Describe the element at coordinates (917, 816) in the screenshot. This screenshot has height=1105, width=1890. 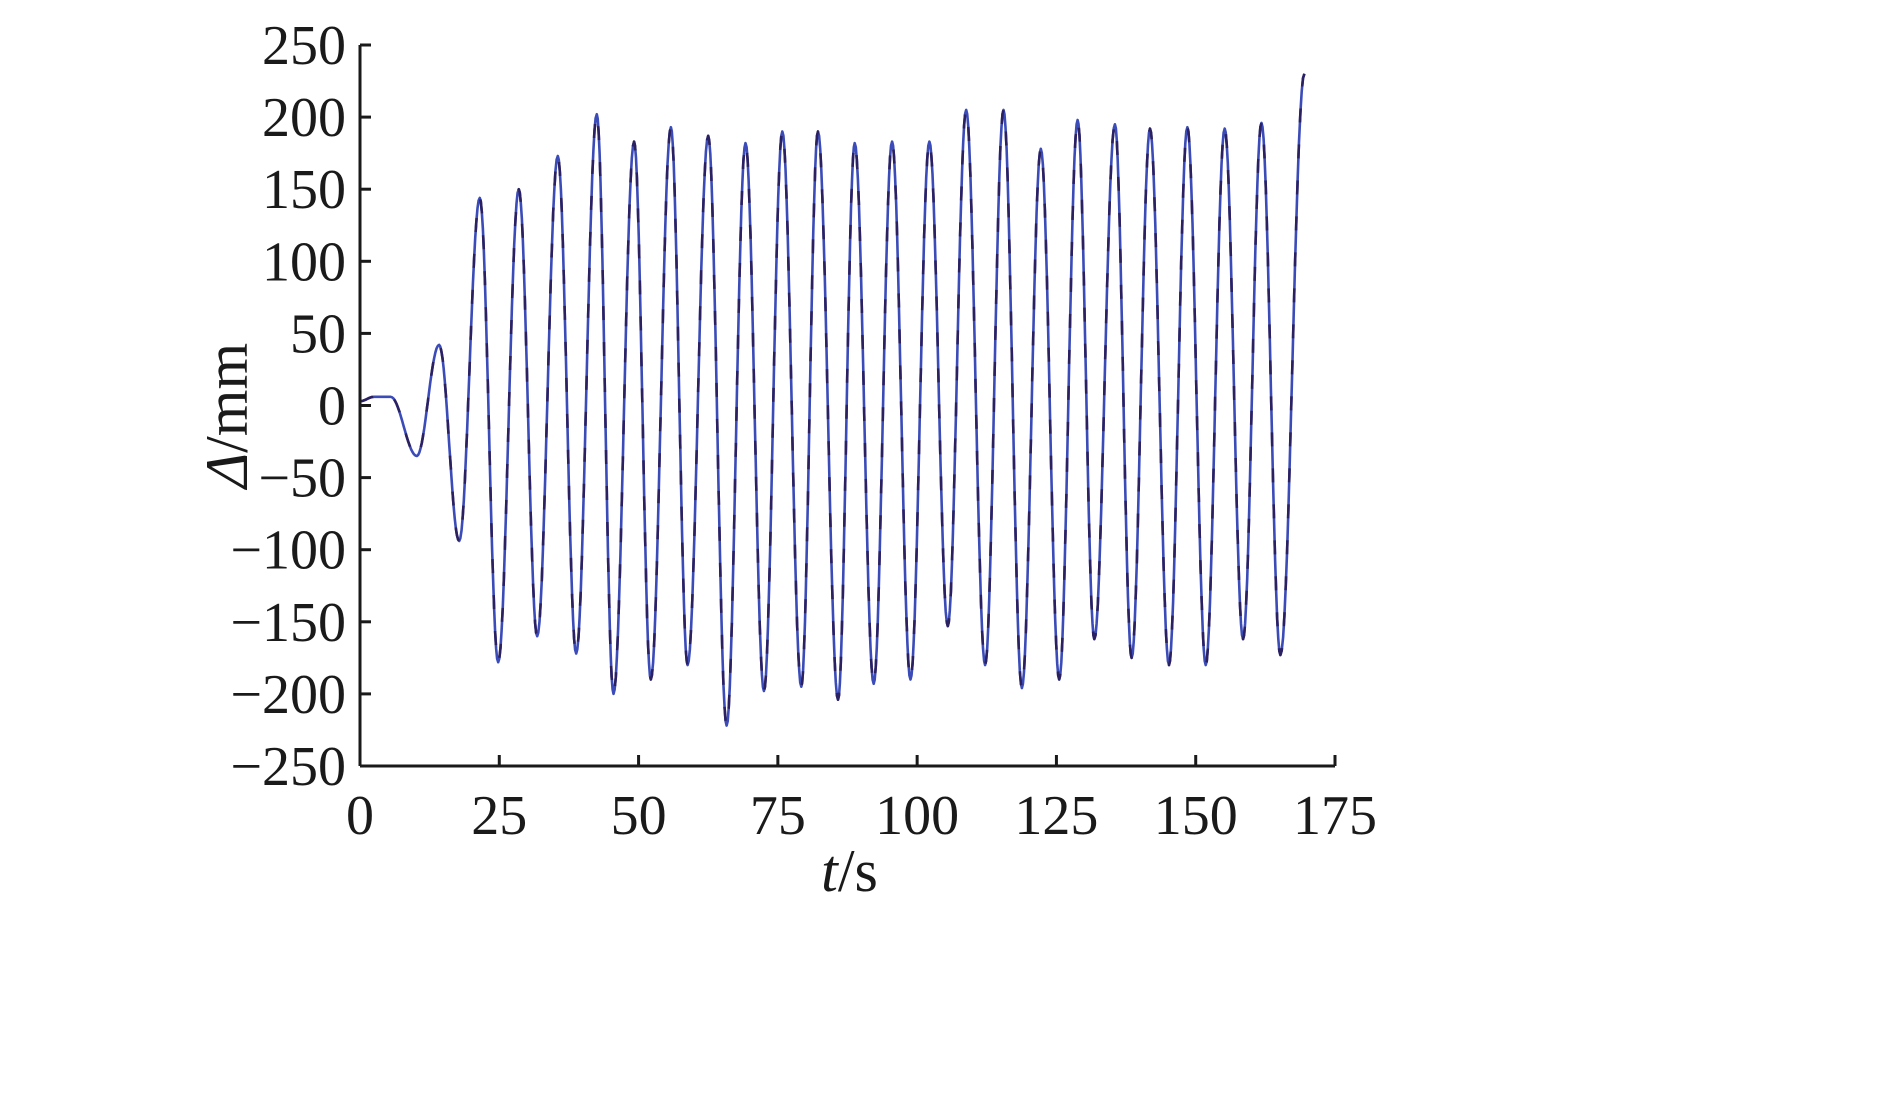
I see `x-tick-label: 100` at that location.